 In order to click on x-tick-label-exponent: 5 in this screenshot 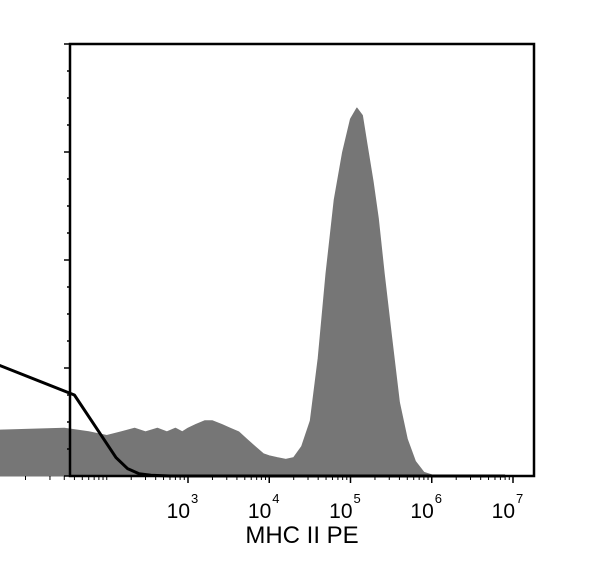, I will do `click(357, 498)`.